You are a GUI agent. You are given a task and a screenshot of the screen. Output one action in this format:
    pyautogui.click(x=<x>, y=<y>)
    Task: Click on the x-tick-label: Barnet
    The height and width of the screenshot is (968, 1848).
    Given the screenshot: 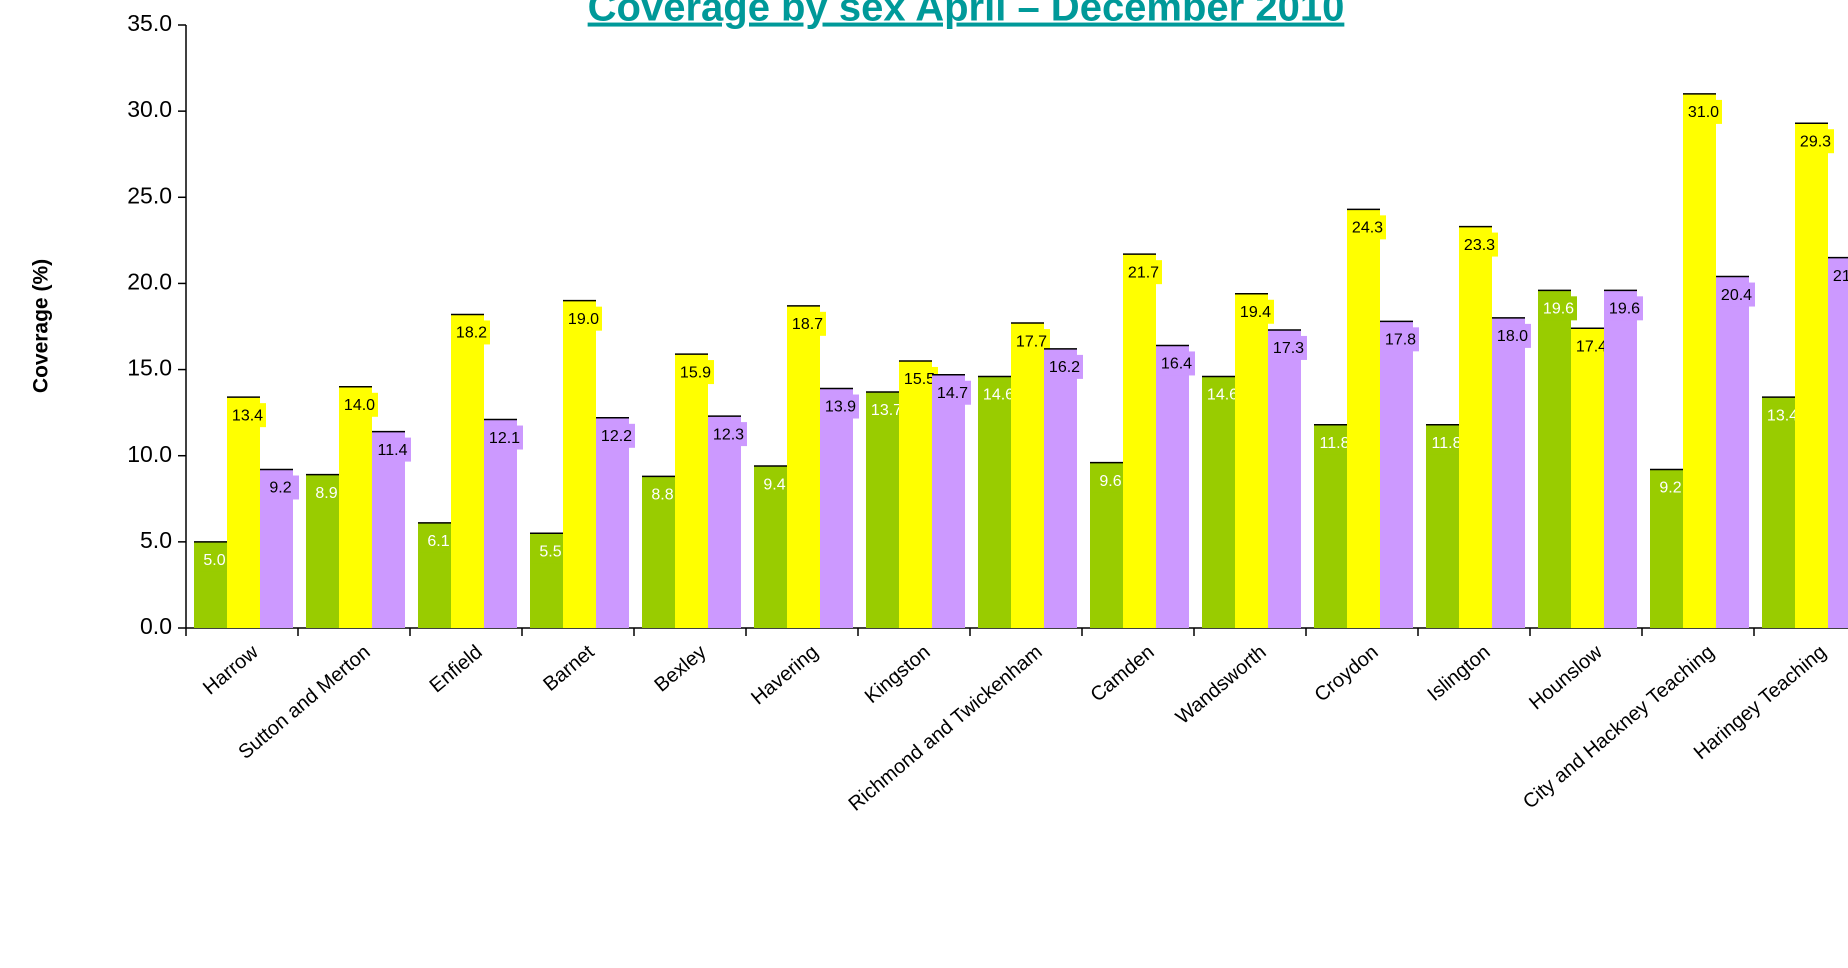 What is the action you would take?
    pyautogui.click(x=569, y=668)
    